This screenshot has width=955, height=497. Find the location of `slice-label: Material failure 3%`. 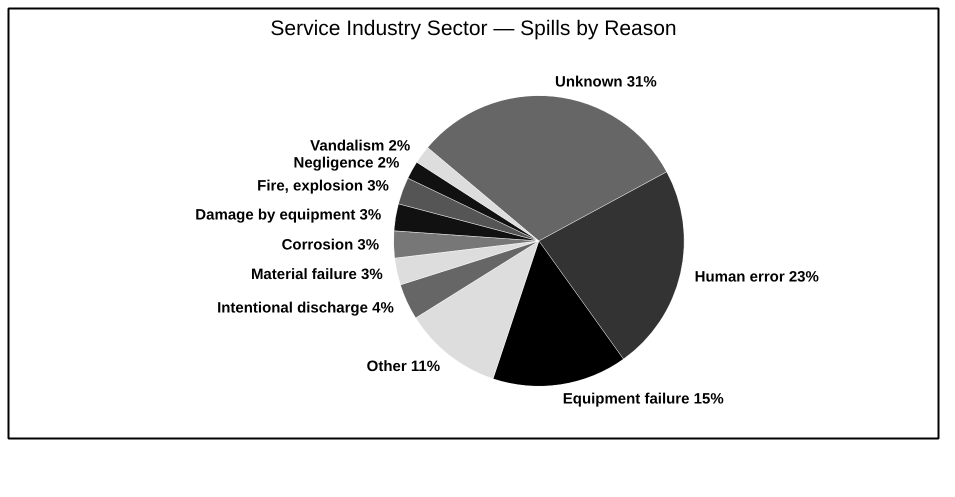

slice-label: Material failure 3% is located at coordinates (316, 275).